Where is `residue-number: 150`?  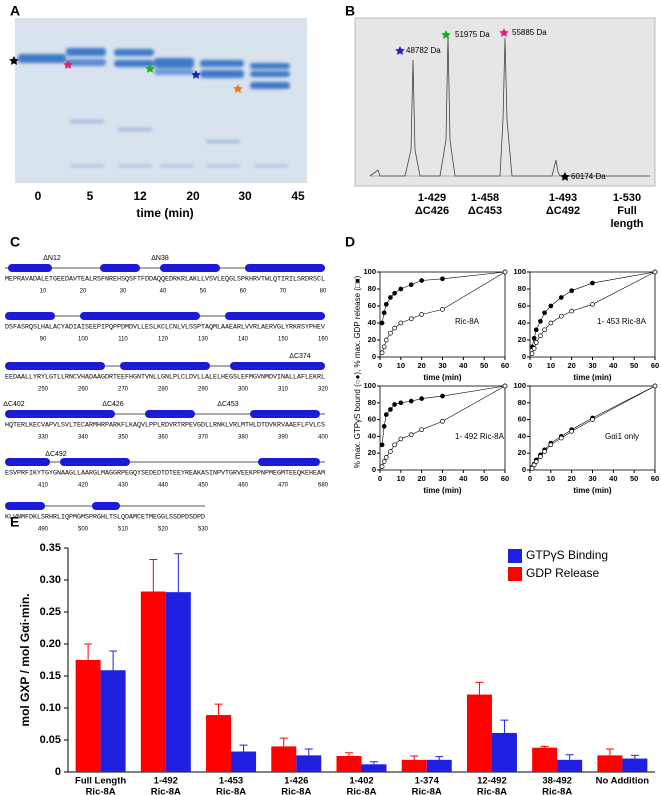 residue-number: 150 is located at coordinates (283, 340).